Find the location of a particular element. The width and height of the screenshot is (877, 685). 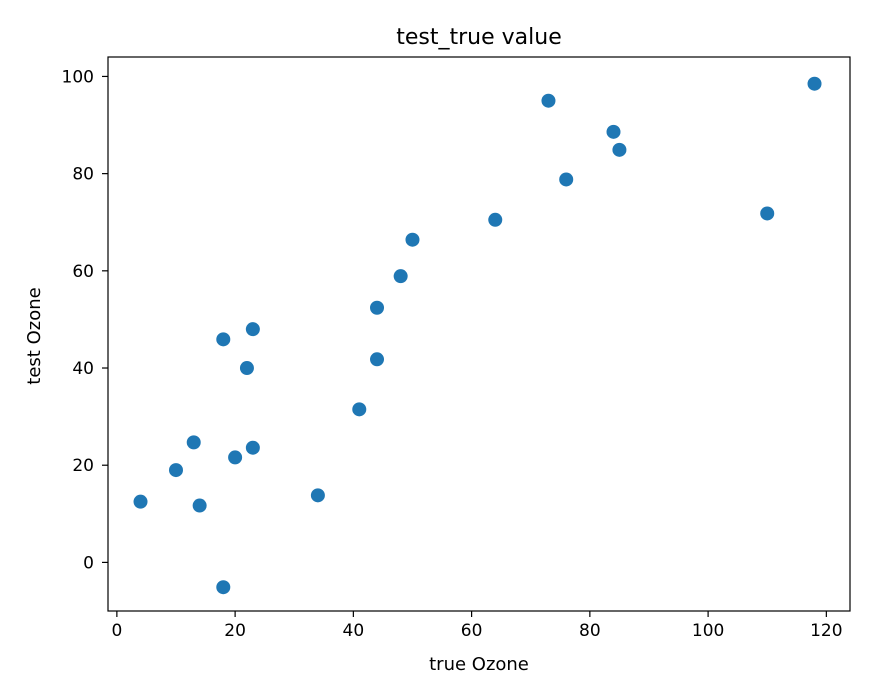

y-tick-label: 100 is located at coordinates (78, 77).